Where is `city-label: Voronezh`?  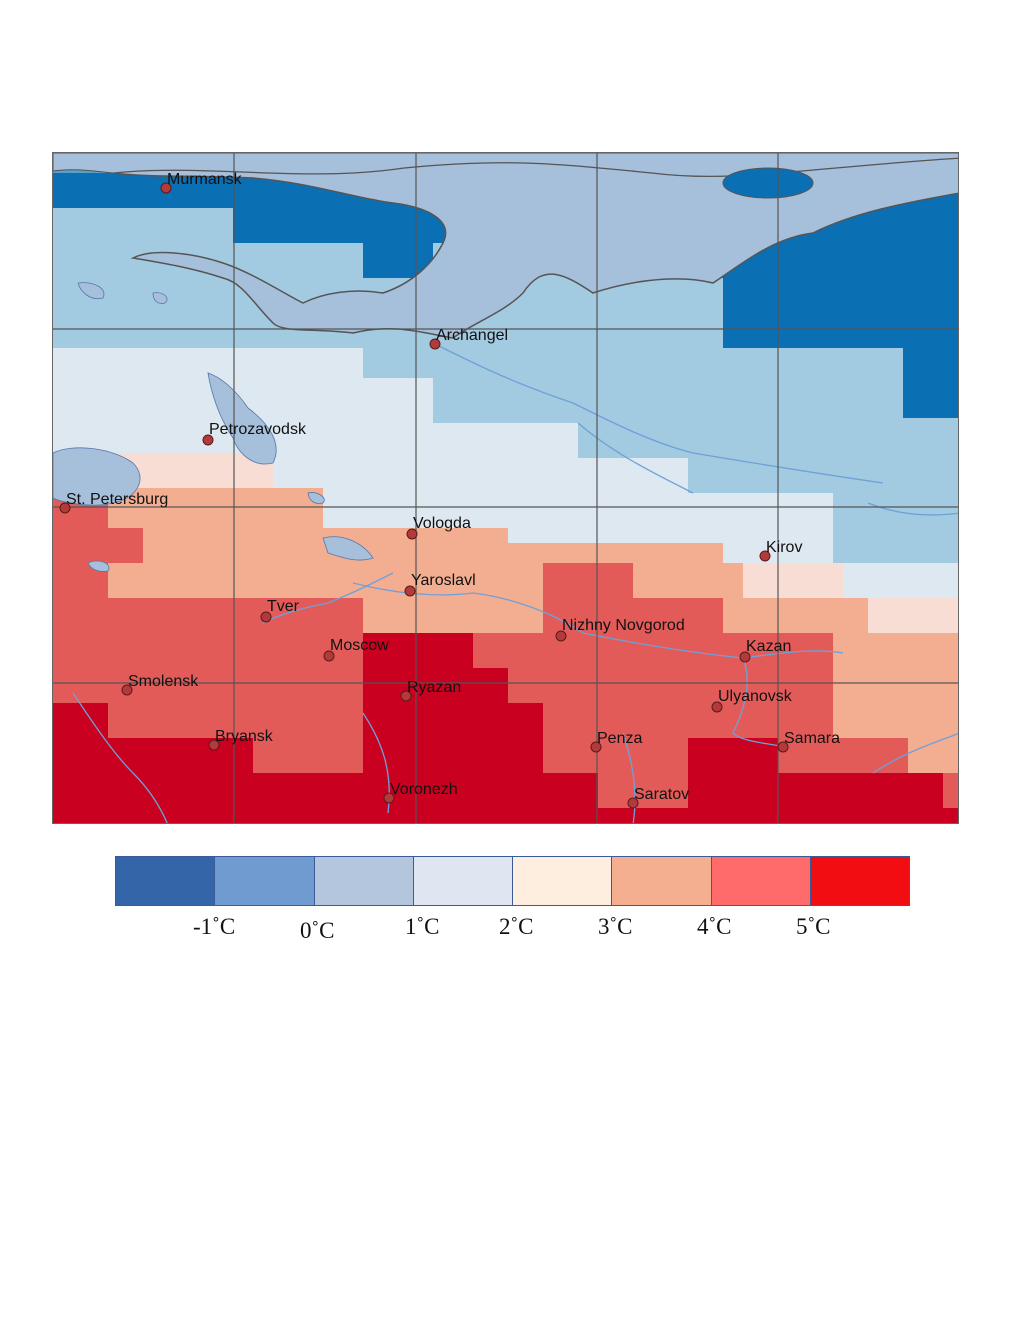
city-label: Voronezh is located at coordinates (424, 789).